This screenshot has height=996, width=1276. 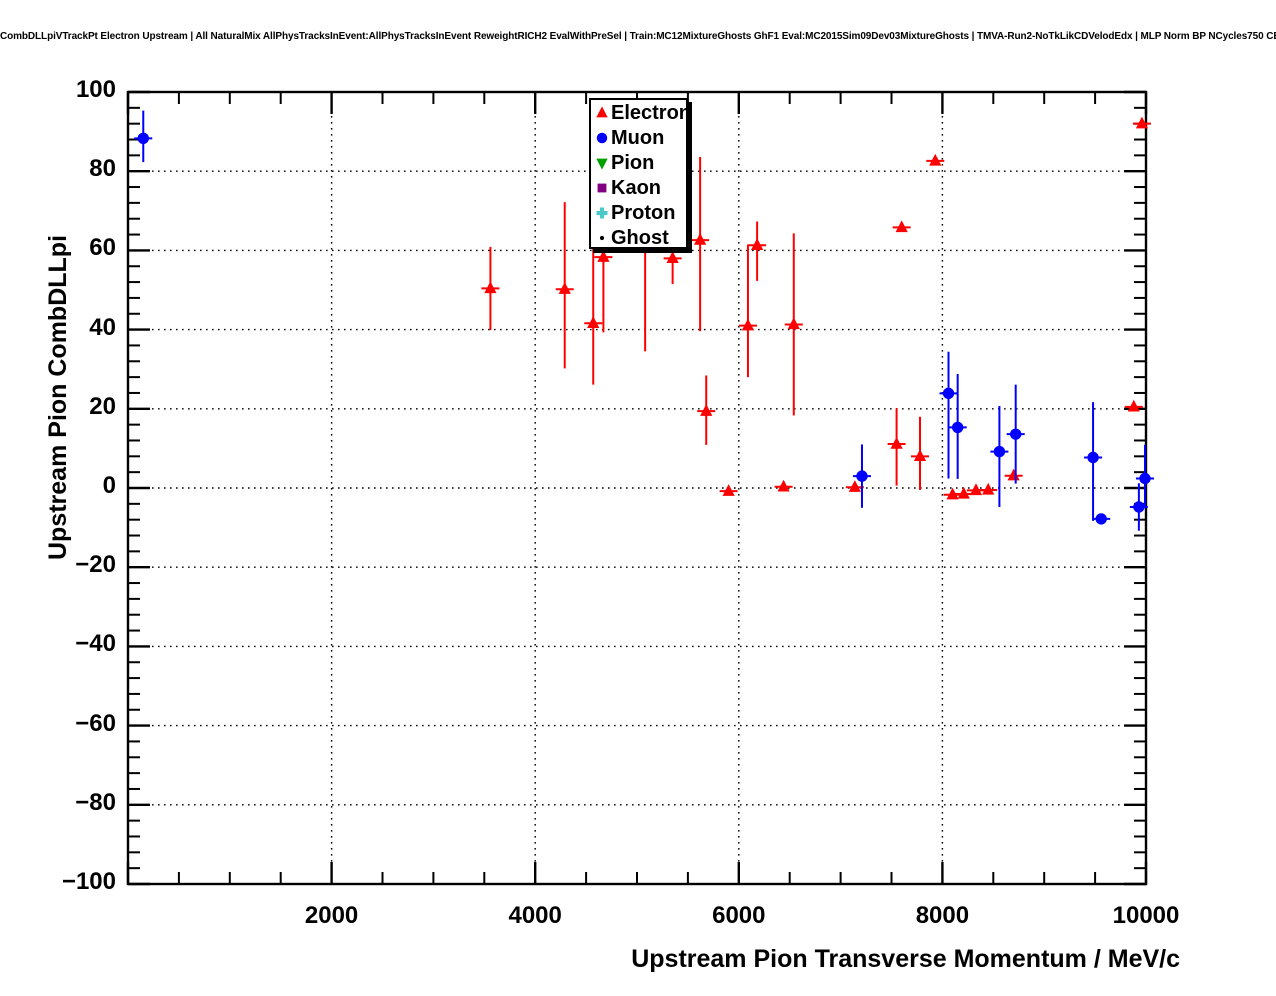 I want to click on x-tick-label: 4000, so click(x=535, y=915).